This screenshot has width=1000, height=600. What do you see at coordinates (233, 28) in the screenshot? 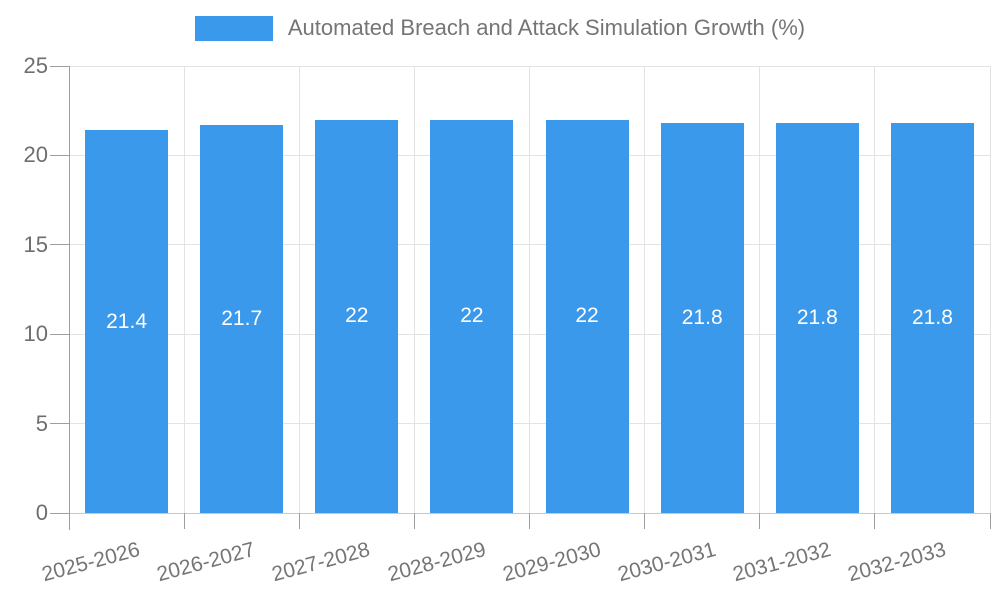
I see `legend-swatch` at bounding box center [233, 28].